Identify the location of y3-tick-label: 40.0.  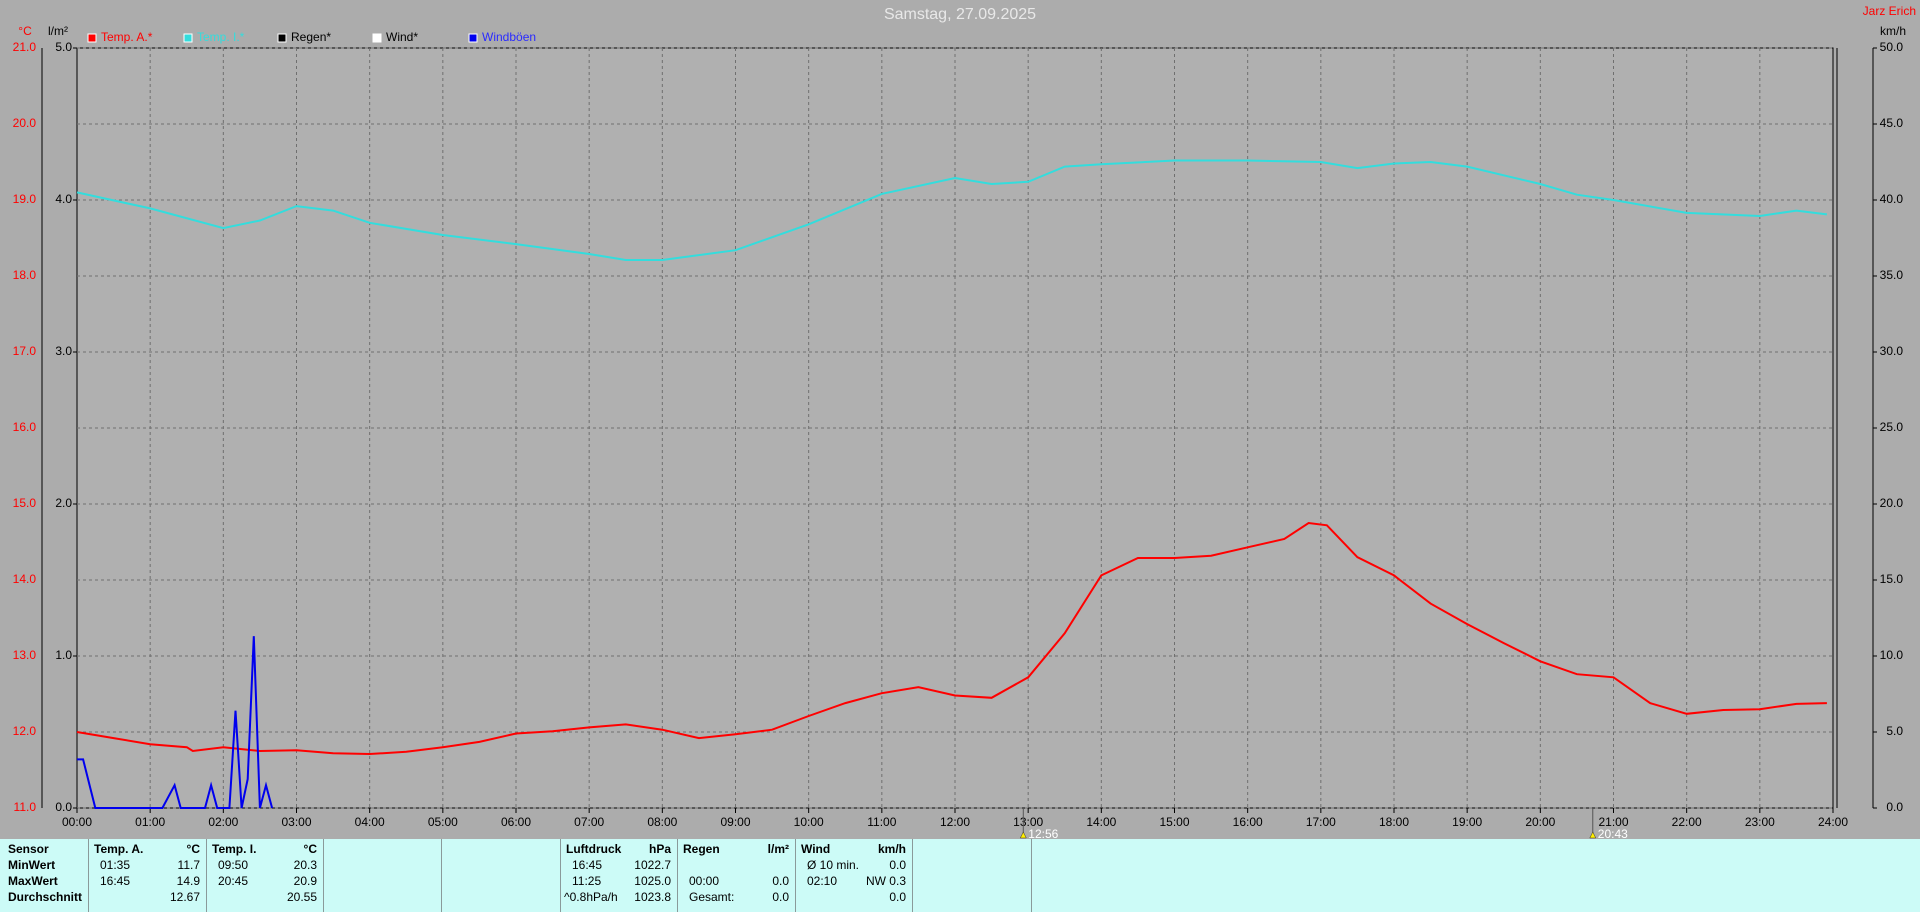
(1892, 199).